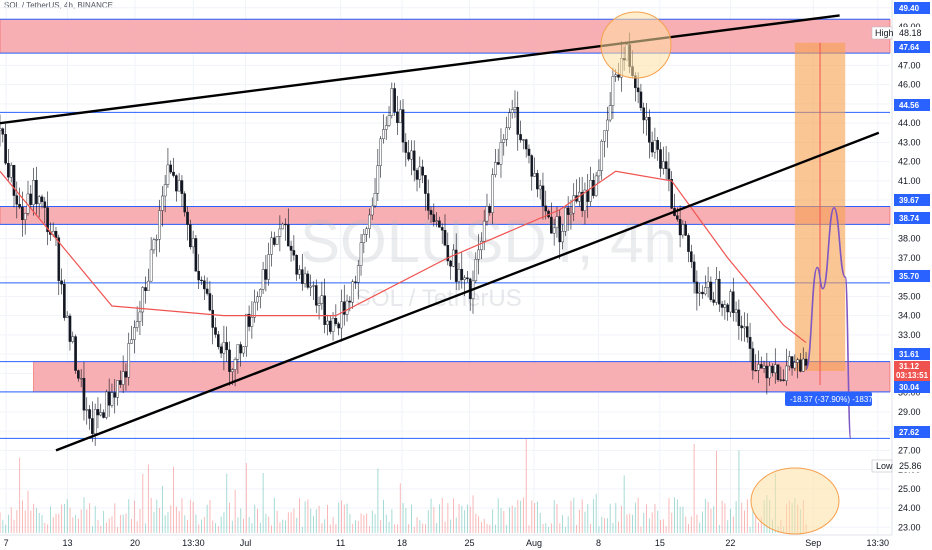 This screenshot has height=550, width=932. Describe the element at coordinates (909, 200) in the screenshot. I see `label-mid-zone-top: 39.67` at that location.